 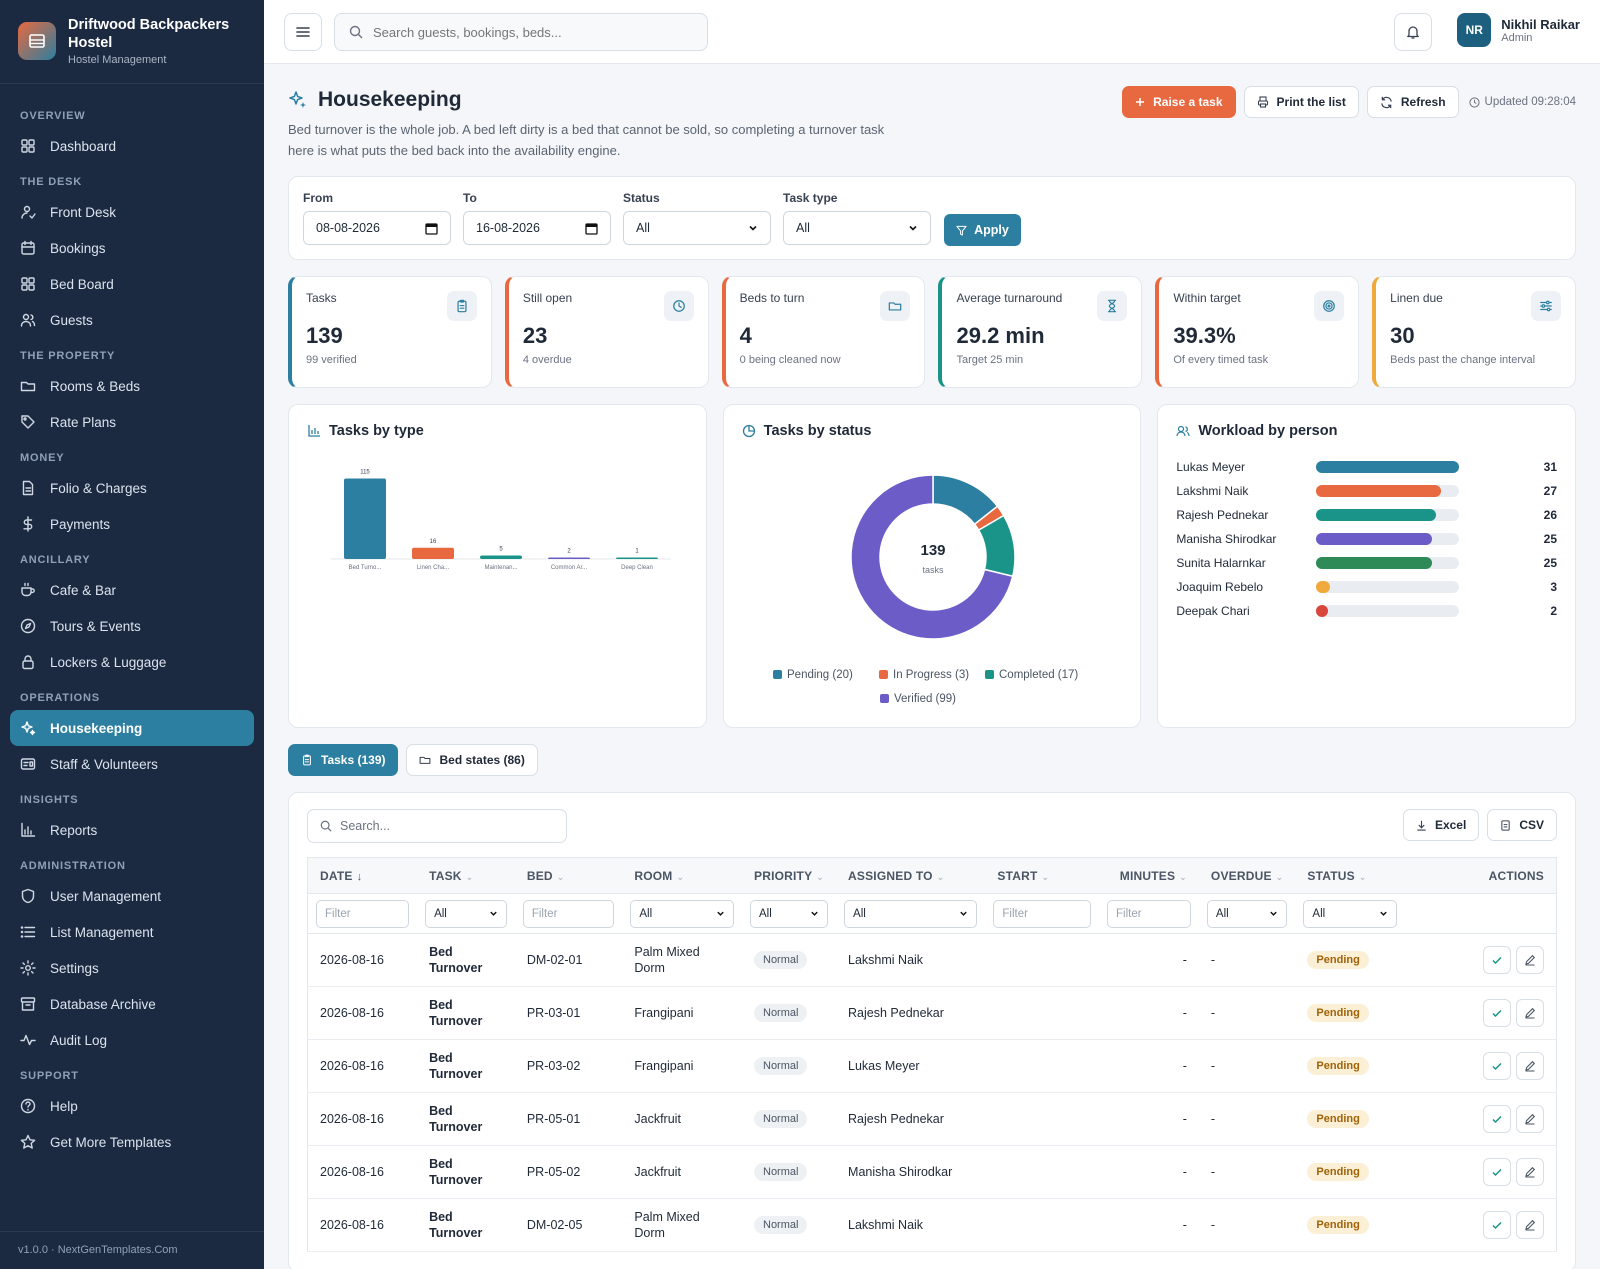 What do you see at coordinates (697, 228) in the screenshot?
I see `status-select: All` at bounding box center [697, 228].